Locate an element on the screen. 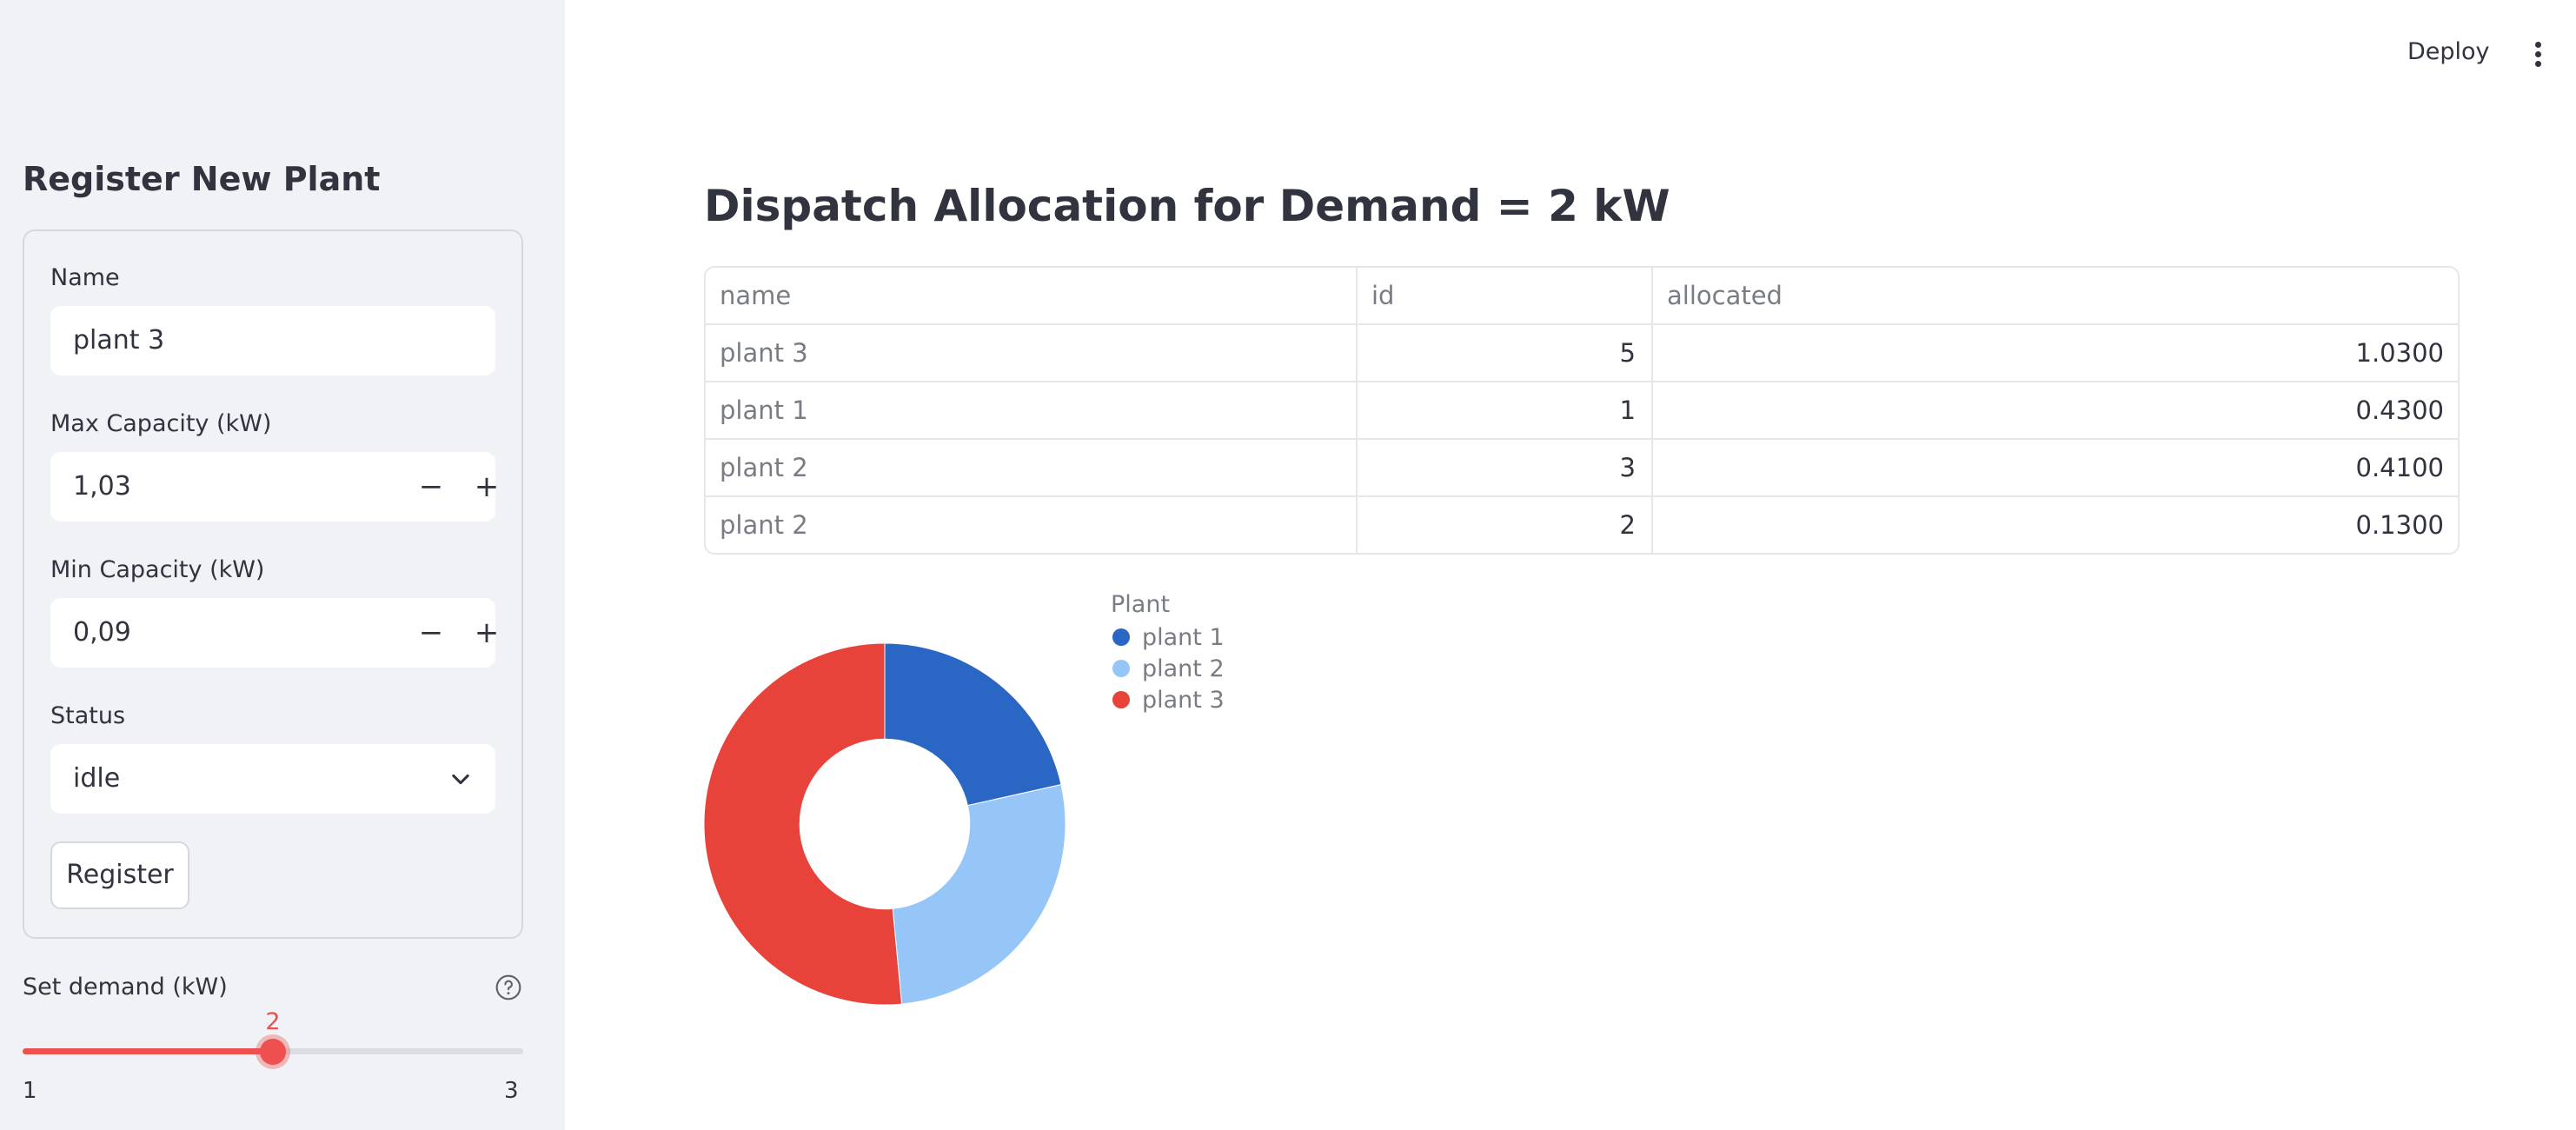  min-capacity-input: 0,09 − + is located at coordinates (274, 633).